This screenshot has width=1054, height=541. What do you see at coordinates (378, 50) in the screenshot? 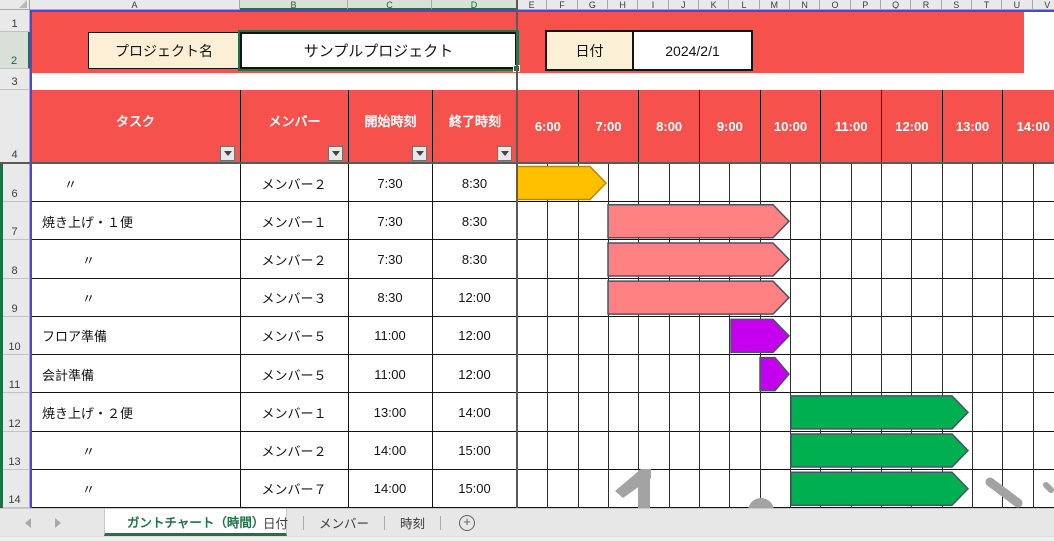
I see `project-name-value-cell: サンプルプロジェクト` at bounding box center [378, 50].